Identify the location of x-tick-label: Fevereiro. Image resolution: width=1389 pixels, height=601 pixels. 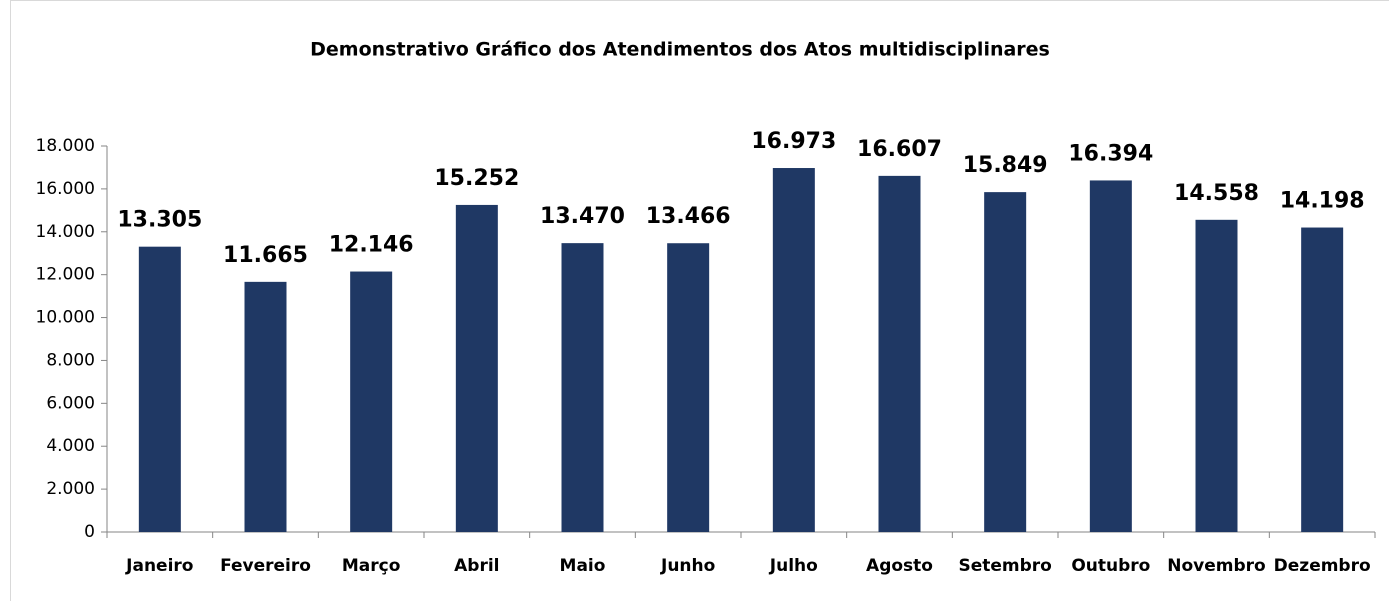
(265, 566).